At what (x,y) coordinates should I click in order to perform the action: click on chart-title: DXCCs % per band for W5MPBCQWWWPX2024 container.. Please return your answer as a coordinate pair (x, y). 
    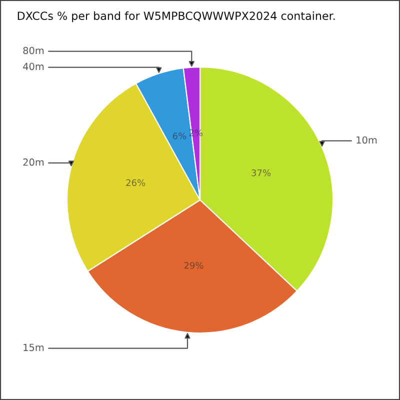
    Looking at the image, I should click on (176, 16).